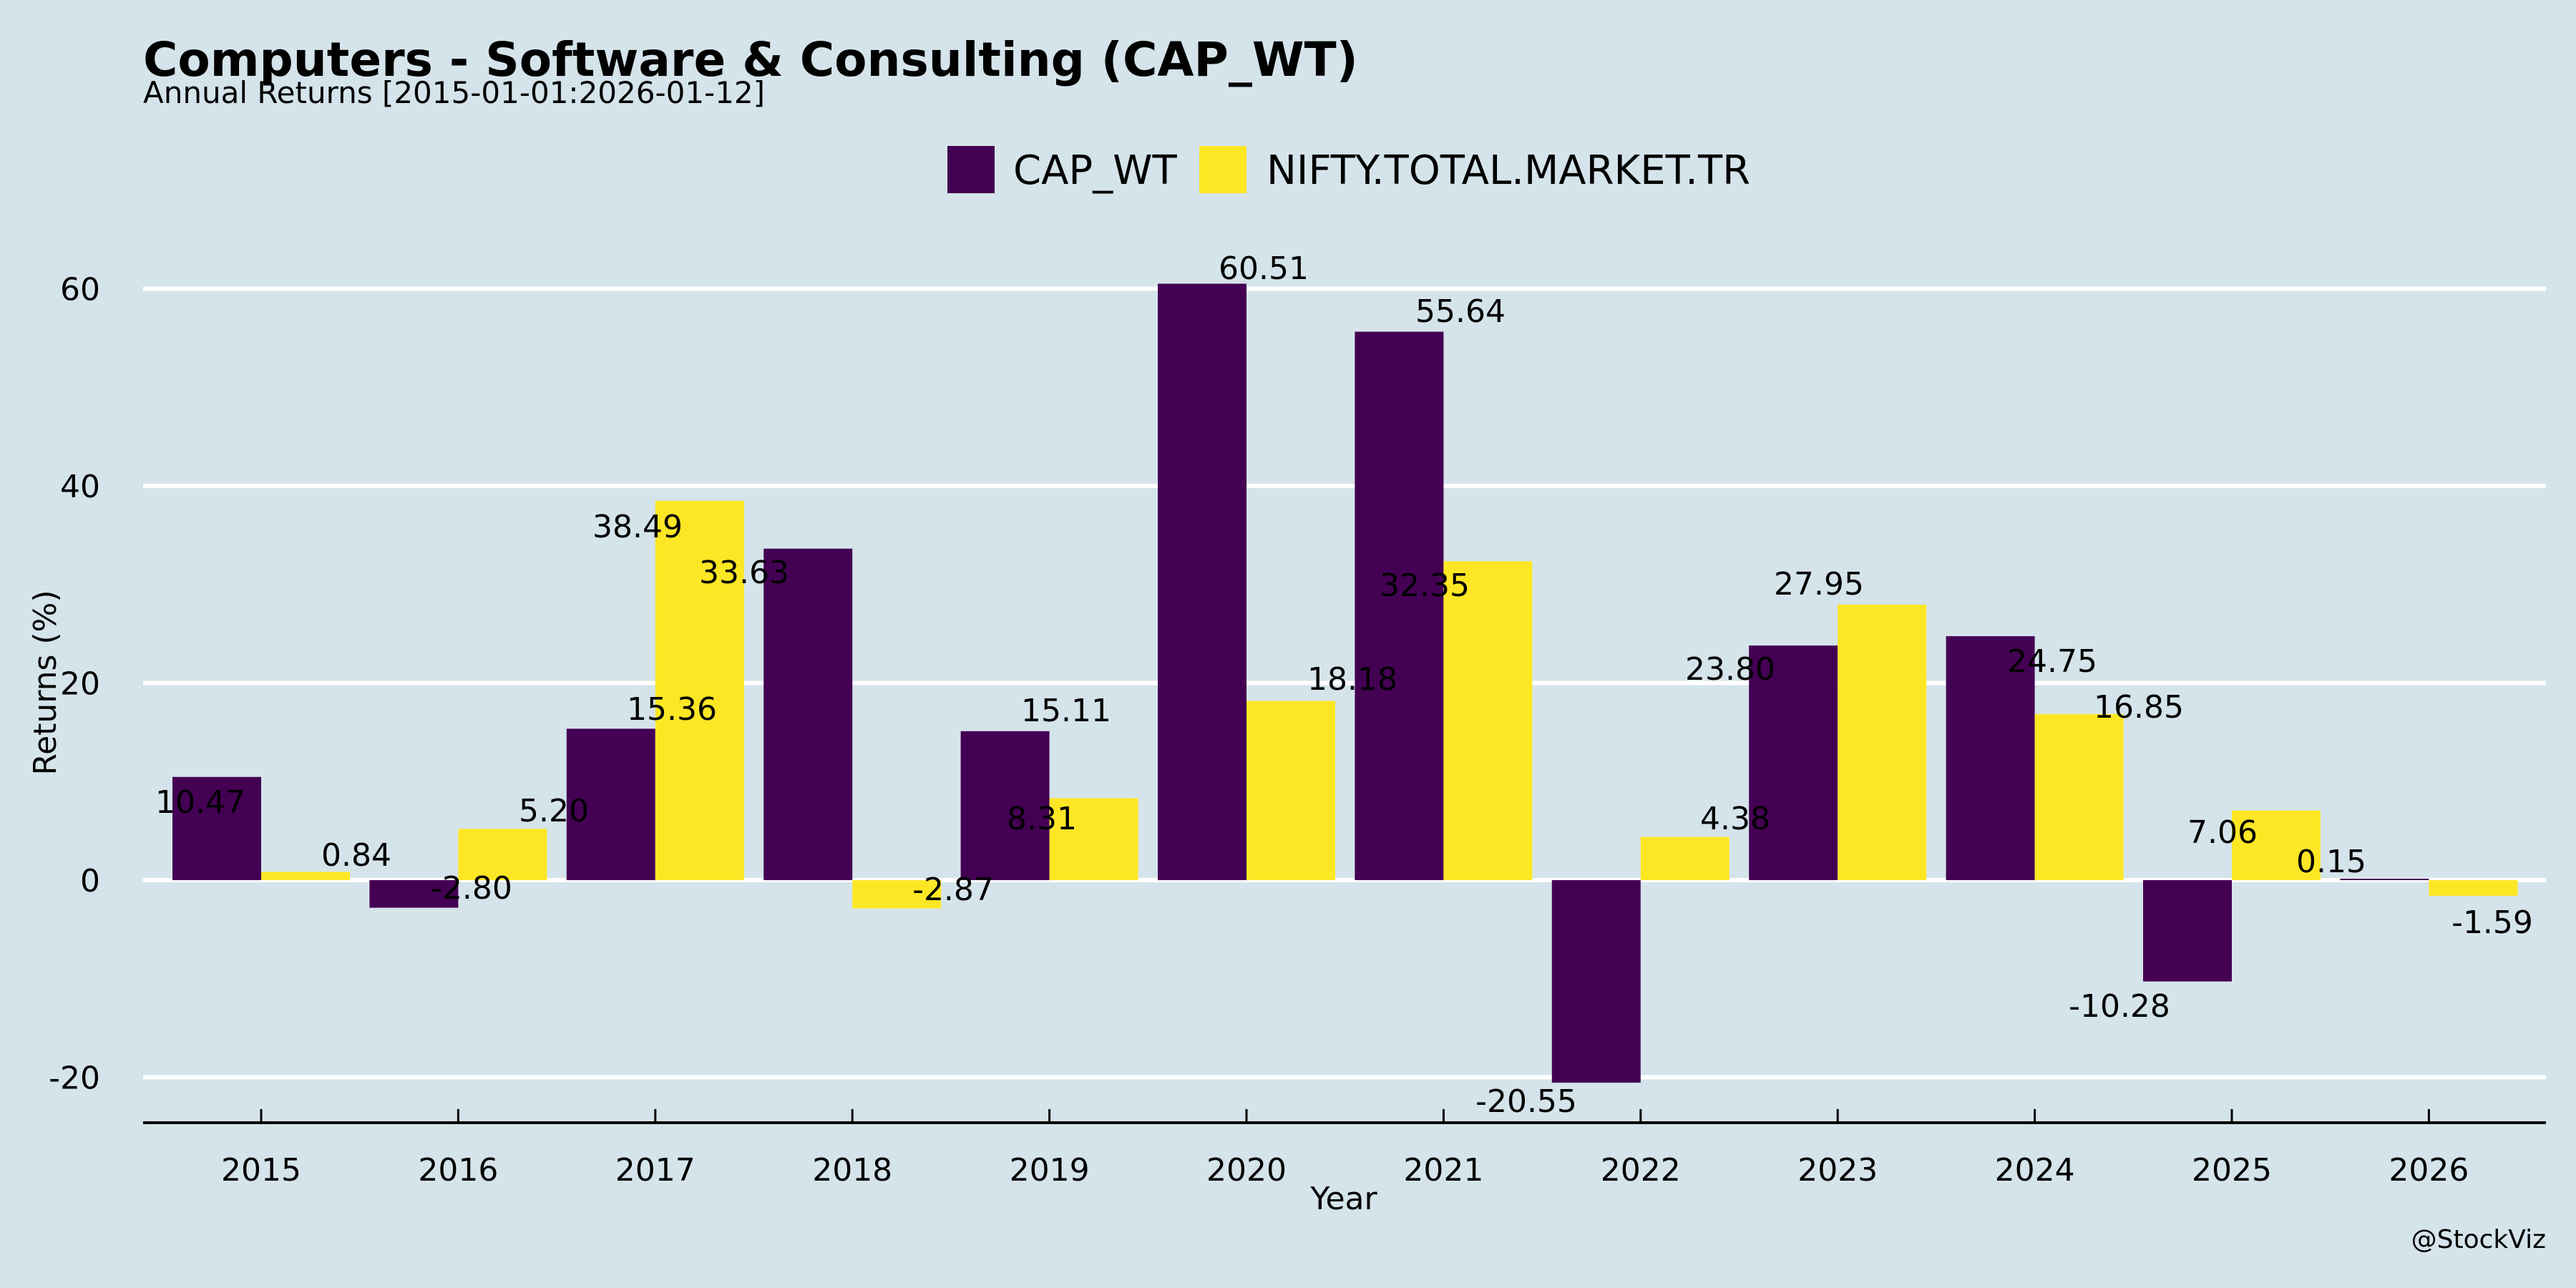 This screenshot has height=1288, width=2576. Describe the element at coordinates (471, 888) in the screenshot. I see `data-label-cap-wt-2016: -2.80` at that location.